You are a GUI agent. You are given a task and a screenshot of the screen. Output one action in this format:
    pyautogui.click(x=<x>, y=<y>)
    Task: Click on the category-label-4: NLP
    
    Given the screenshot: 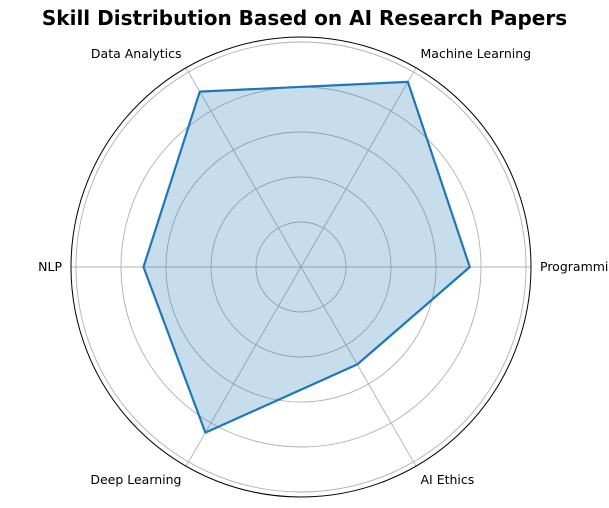 What is the action you would take?
    pyautogui.click(x=50, y=266)
    